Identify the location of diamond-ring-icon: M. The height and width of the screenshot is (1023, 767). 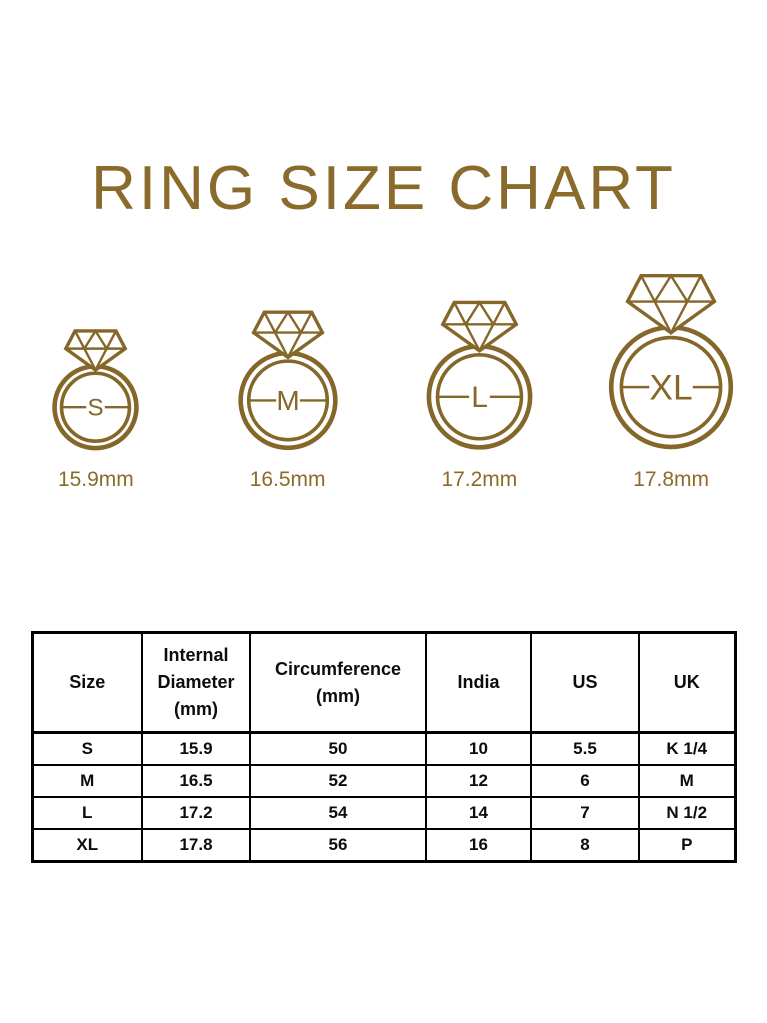
(288, 380).